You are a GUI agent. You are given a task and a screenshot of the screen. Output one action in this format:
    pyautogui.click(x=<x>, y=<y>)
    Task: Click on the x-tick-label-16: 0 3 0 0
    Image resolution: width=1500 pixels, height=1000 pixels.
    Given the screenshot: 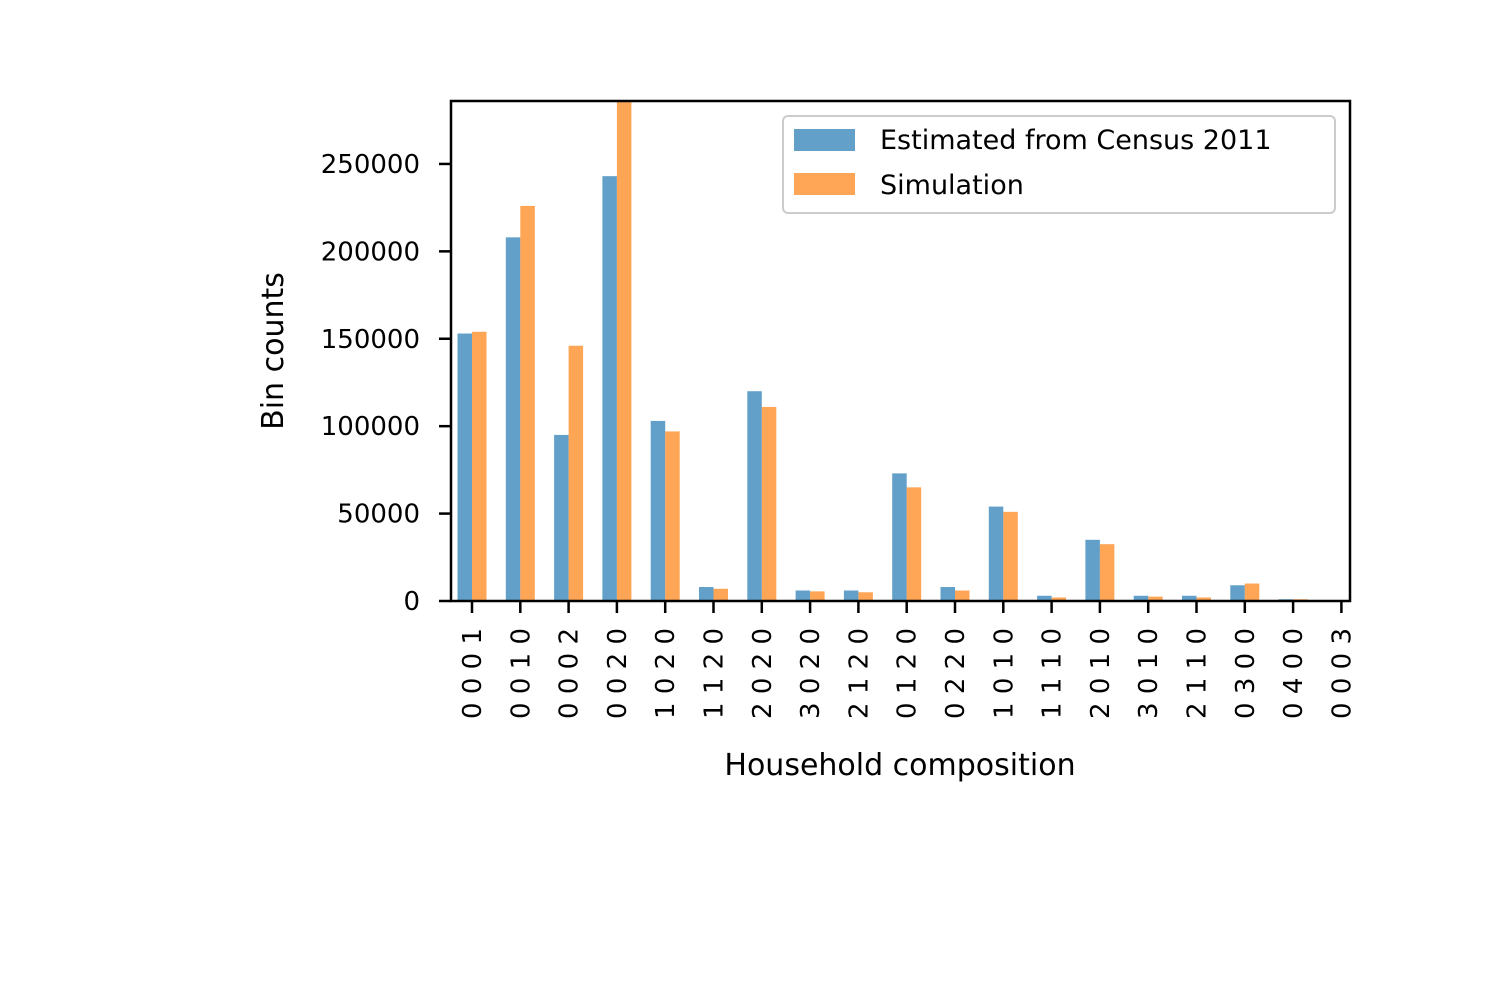 What is the action you would take?
    pyautogui.click(x=1246, y=673)
    